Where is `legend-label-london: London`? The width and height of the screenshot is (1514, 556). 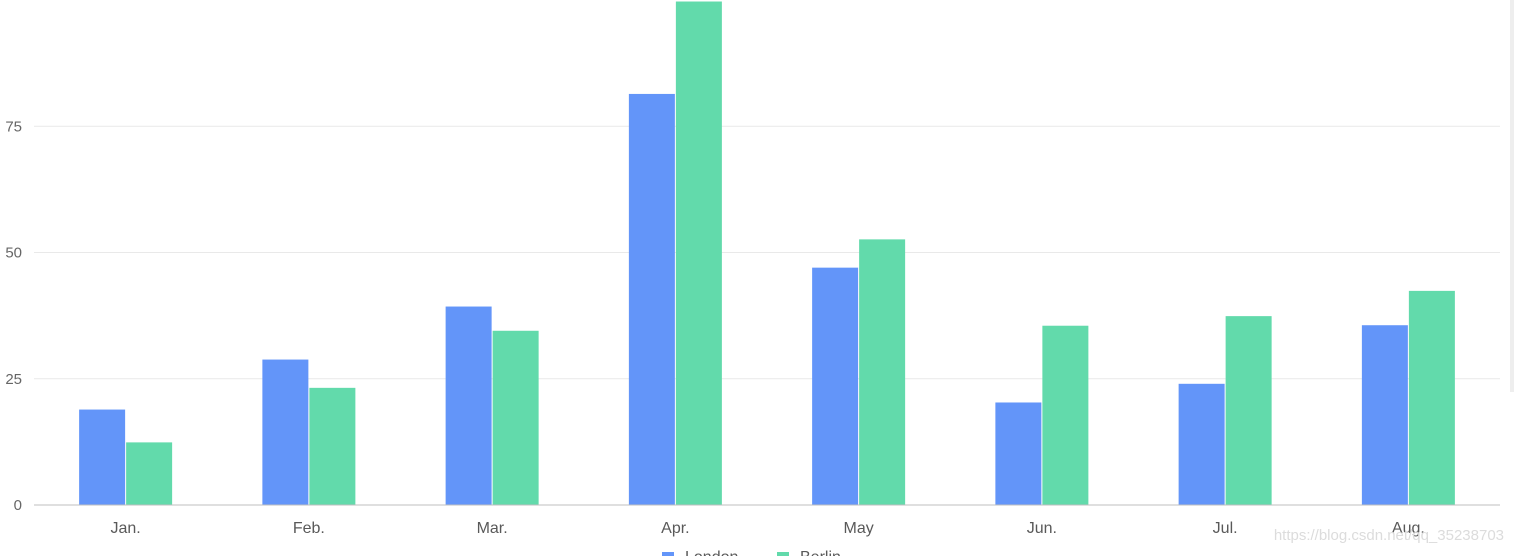 legend-label-london: London is located at coordinates (711, 552).